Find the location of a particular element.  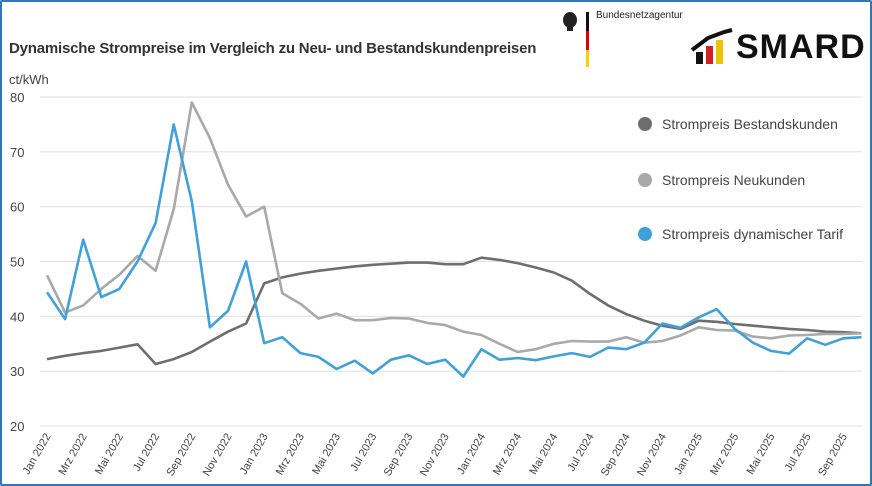

x-tick-label: Mai 2024 is located at coordinates (543, 454).